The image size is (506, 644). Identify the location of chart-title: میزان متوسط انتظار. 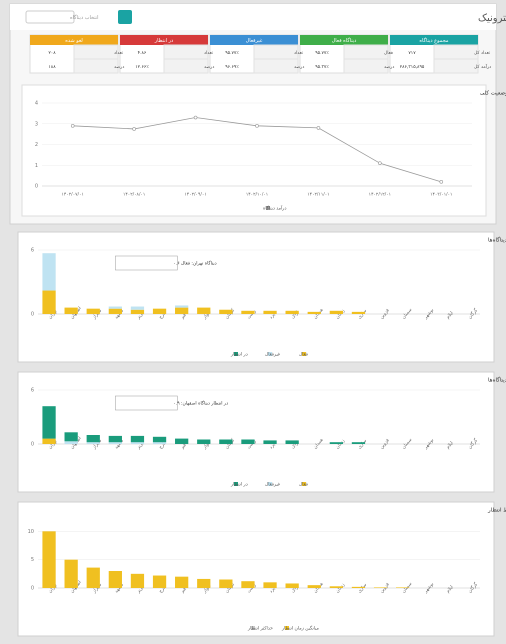
(496, 511).